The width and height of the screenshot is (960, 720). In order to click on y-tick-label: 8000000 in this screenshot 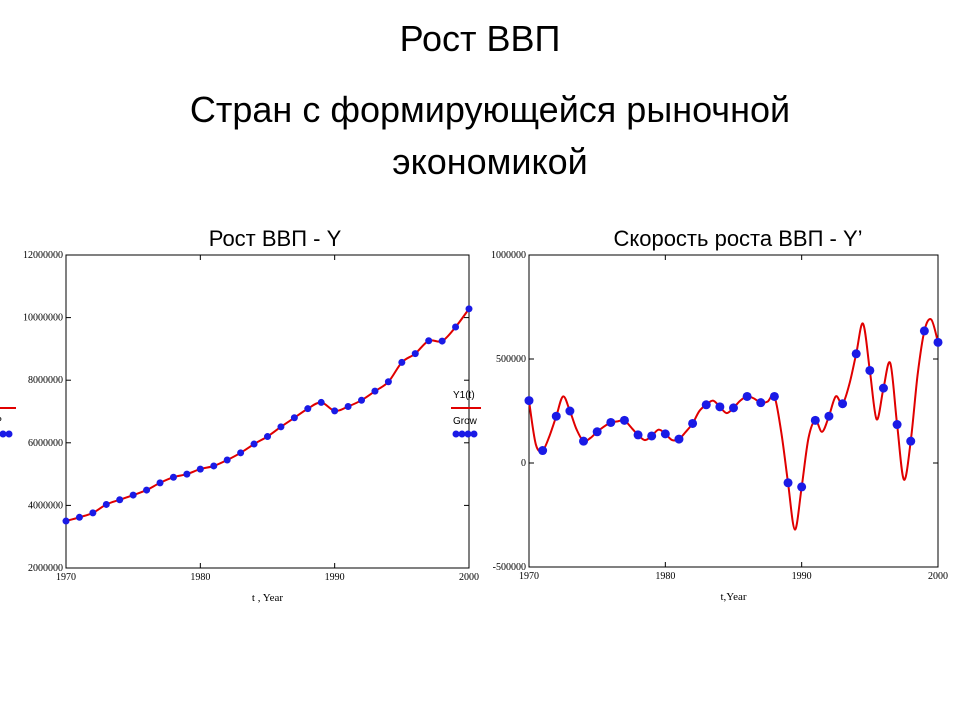, I will do `click(45, 380)`.